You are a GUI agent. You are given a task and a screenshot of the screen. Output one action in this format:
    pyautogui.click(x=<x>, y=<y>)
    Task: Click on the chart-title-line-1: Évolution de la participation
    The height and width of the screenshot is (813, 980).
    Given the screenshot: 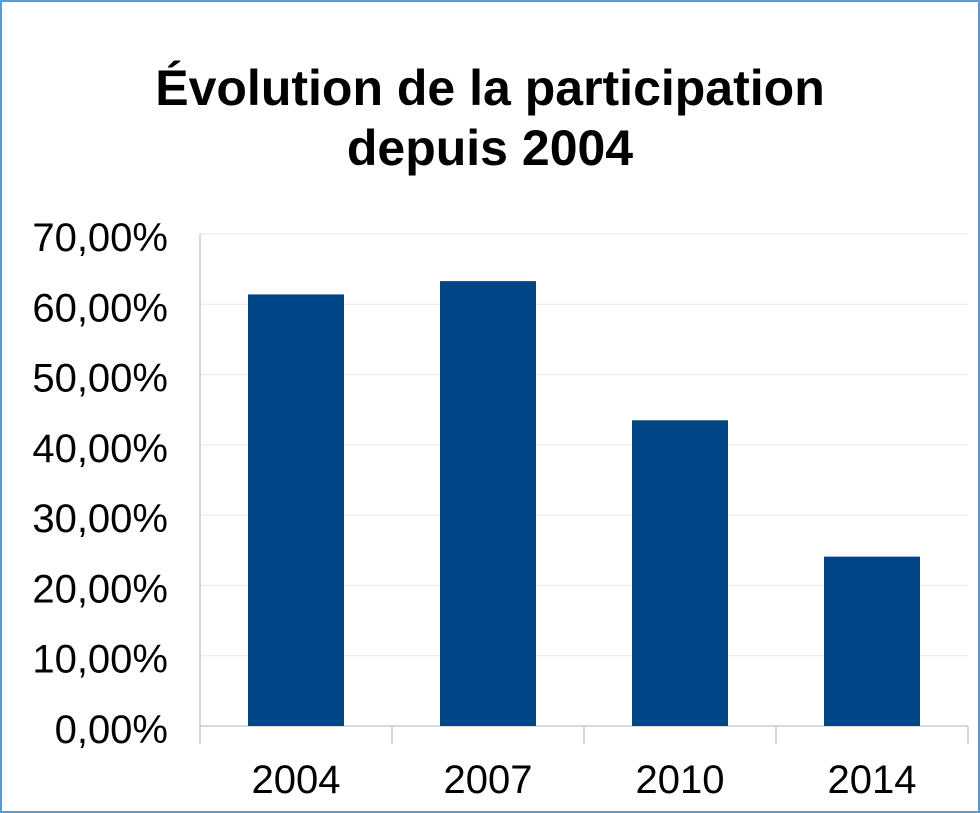 What is the action you would take?
    pyautogui.click(x=490, y=88)
    